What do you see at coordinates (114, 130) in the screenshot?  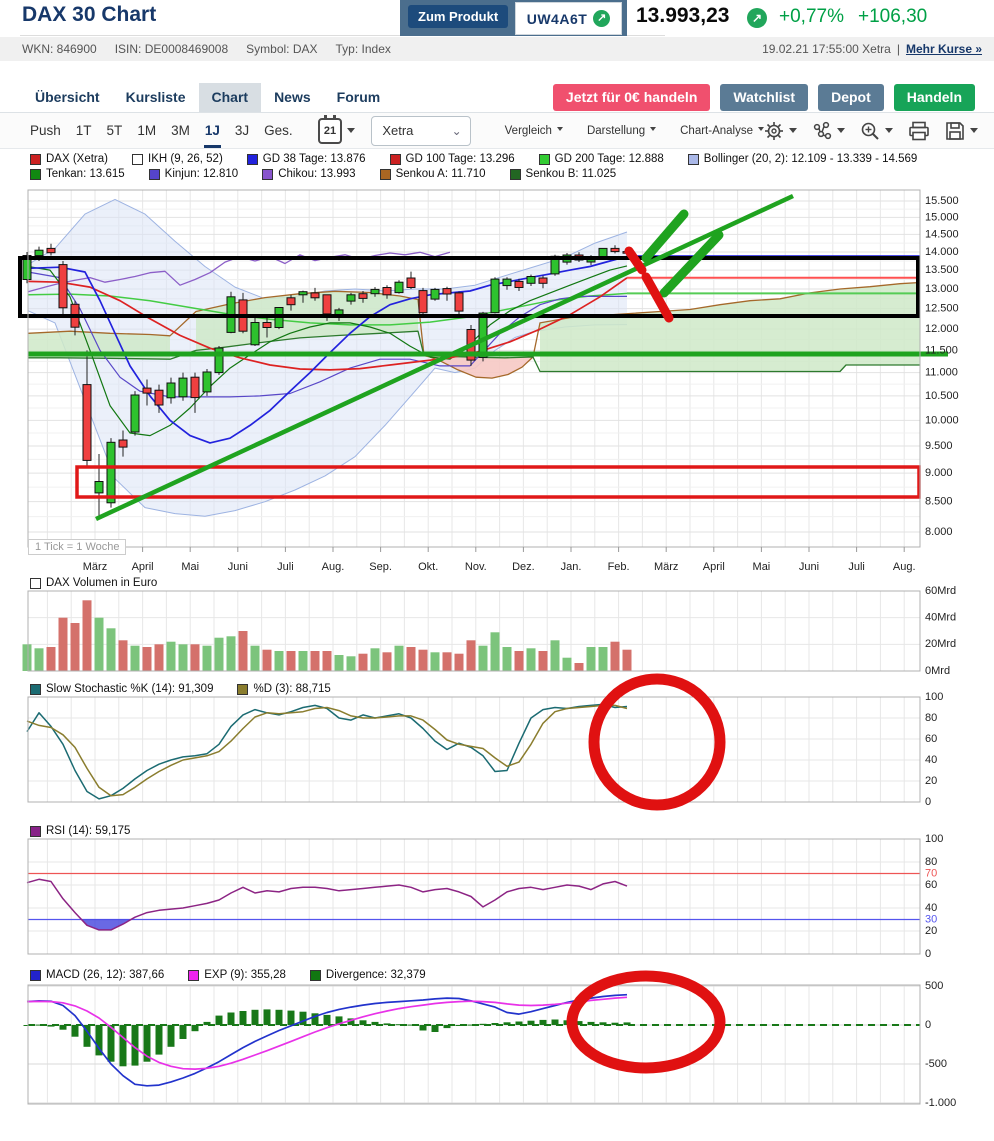 I see `range-5t: 5T` at bounding box center [114, 130].